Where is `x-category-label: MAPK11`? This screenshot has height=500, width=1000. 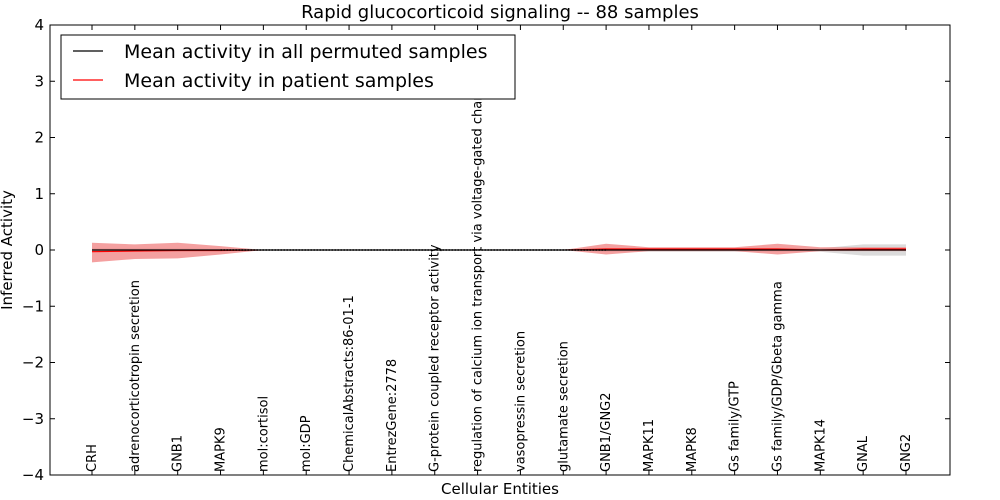 x-category-label: MAPK11 is located at coordinates (649, 445).